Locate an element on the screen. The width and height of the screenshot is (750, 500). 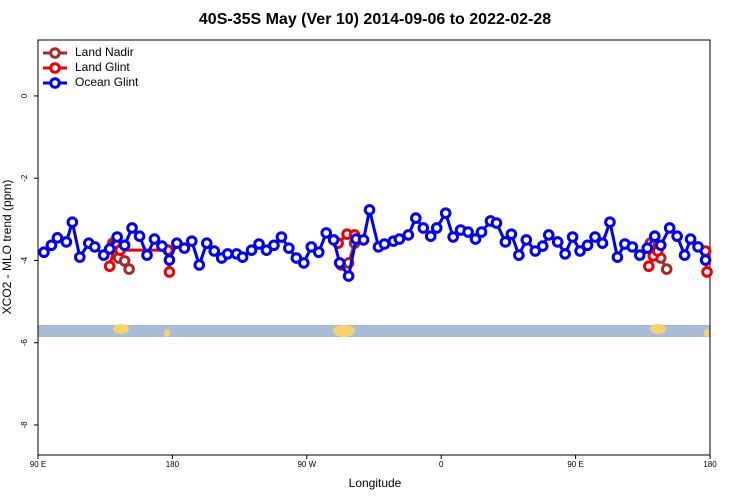
legend-label: Land Glint is located at coordinates (102, 67).